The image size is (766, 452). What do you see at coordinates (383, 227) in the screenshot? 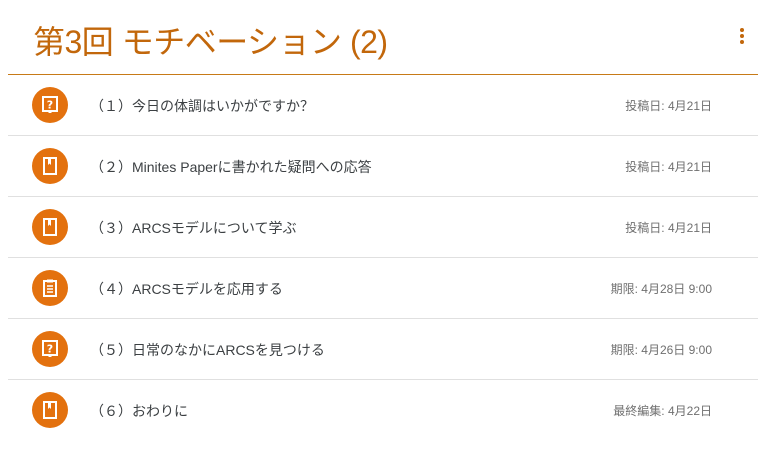
I see `list-item: （３）ARCSモデルについて学ぶ 投稿日: 4月21日` at bounding box center [383, 227].